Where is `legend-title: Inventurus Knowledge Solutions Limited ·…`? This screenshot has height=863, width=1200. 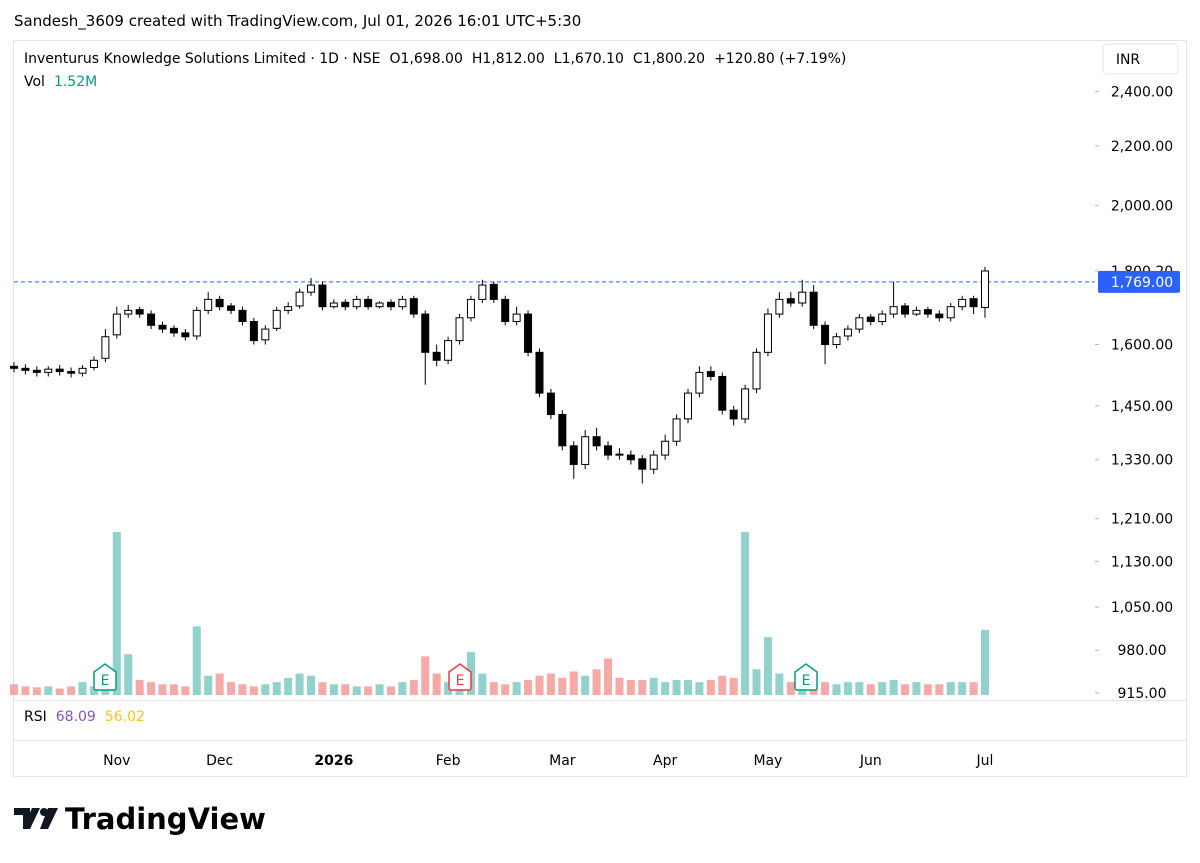 legend-title: Inventurus Knowledge Solutions Limited ·… is located at coordinates (202, 59).